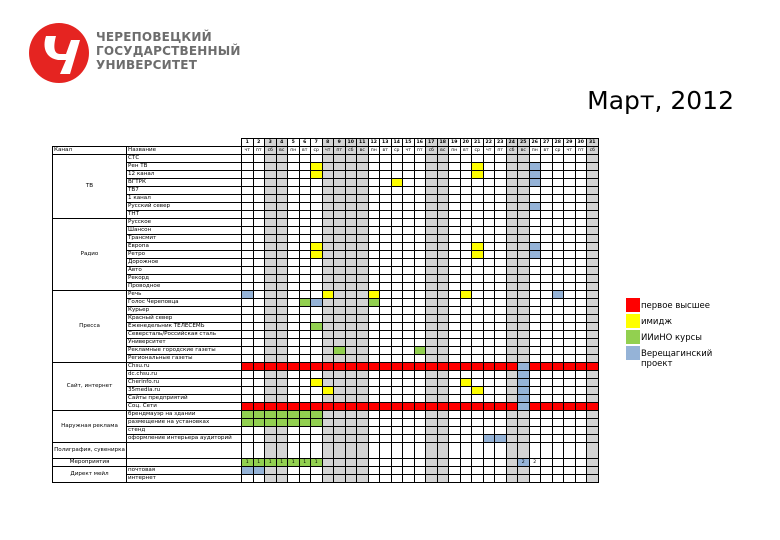  Describe the element at coordinates (325, 326) in the screenshot. I see `table-row: Пресса Речь` at that location.